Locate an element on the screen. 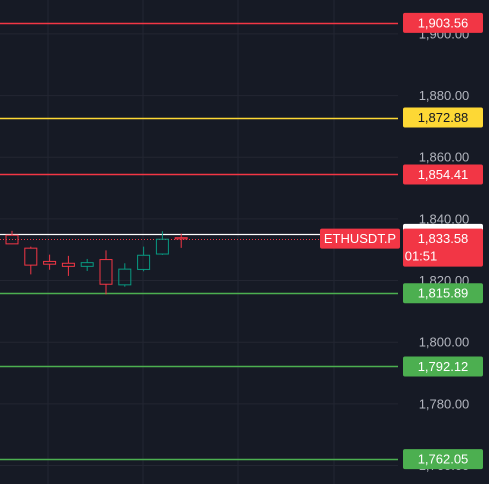 The image size is (489, 484). level-price-tag: 1,872.88 is located at coordinates (443, 117).